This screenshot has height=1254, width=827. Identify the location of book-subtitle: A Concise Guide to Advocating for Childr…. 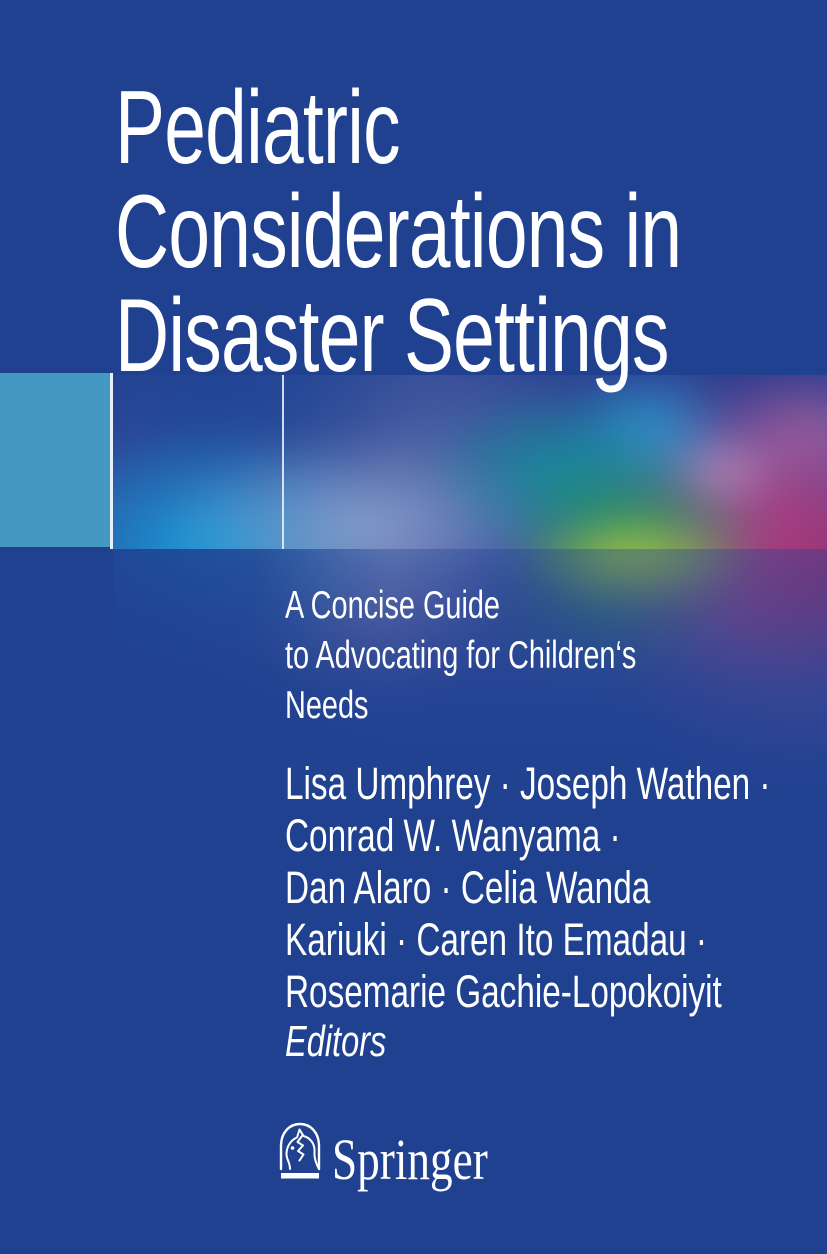
(460, 656).